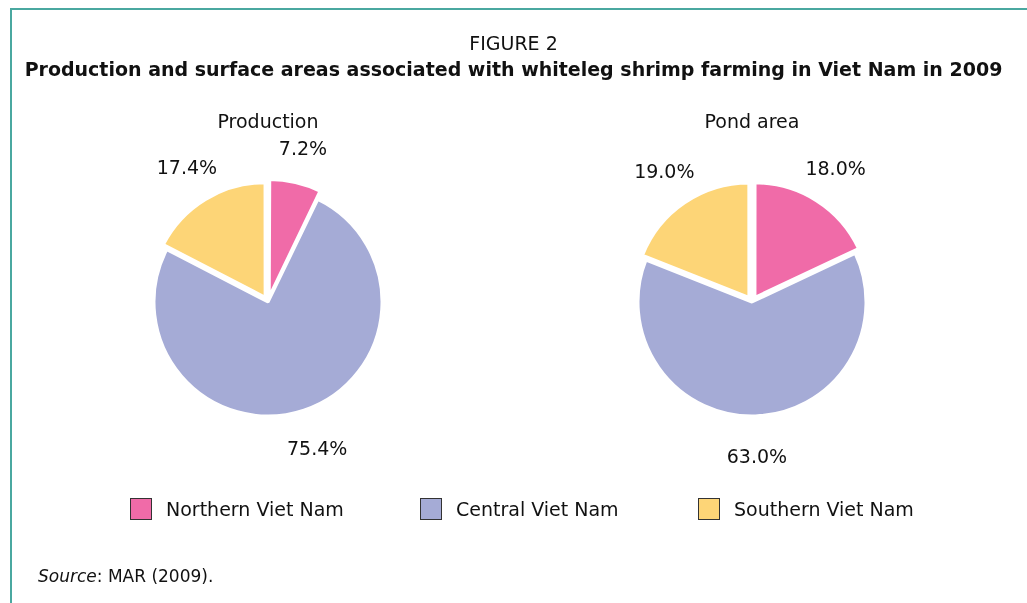  Describe the element at coordinates (255, 509) in the screenshot. I see `legend-label: Northern Viet Nam` at that location.